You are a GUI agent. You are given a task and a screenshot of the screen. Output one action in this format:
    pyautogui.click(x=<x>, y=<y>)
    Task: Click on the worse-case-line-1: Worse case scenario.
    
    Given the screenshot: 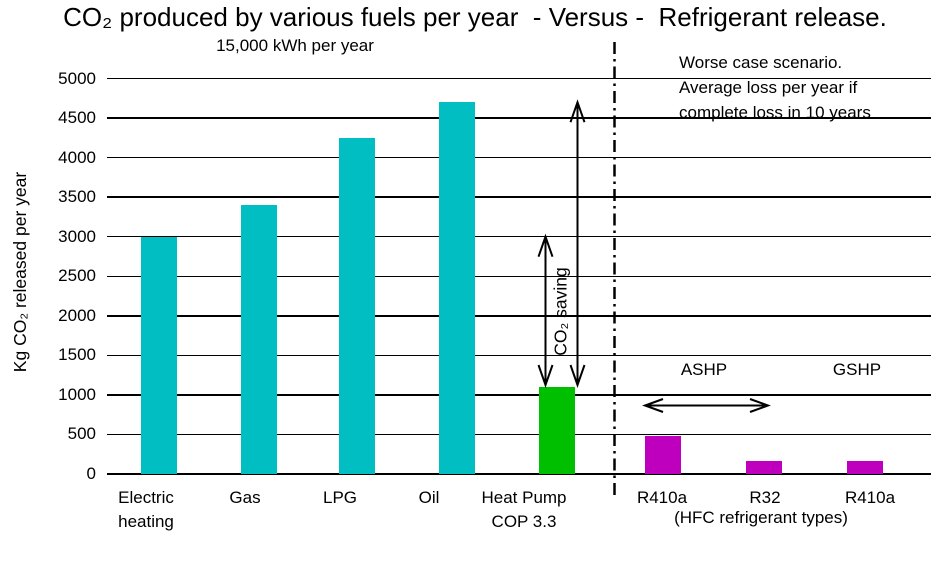 What is the action you would take?
    pyautogui.click(x=761, y=62)
    